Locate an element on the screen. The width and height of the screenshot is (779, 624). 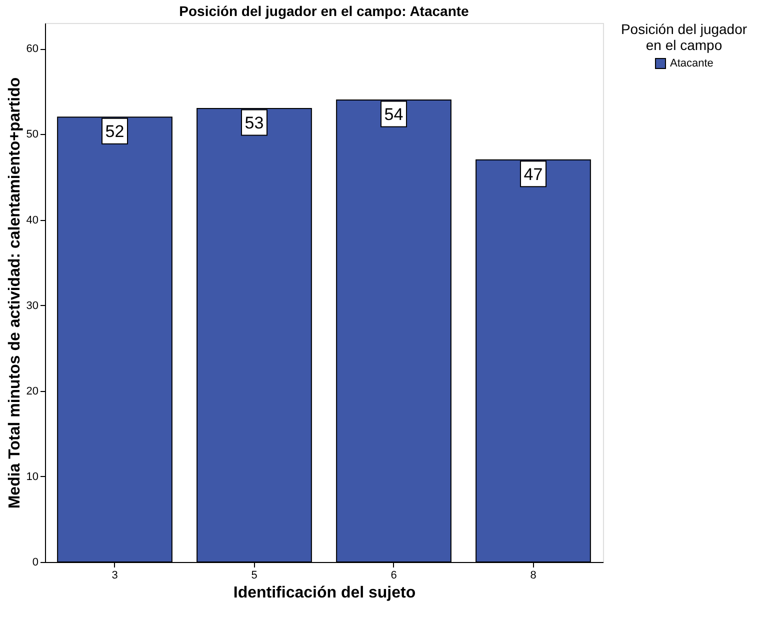
x-tick-label: 8 is located at coordinates (533, 576).